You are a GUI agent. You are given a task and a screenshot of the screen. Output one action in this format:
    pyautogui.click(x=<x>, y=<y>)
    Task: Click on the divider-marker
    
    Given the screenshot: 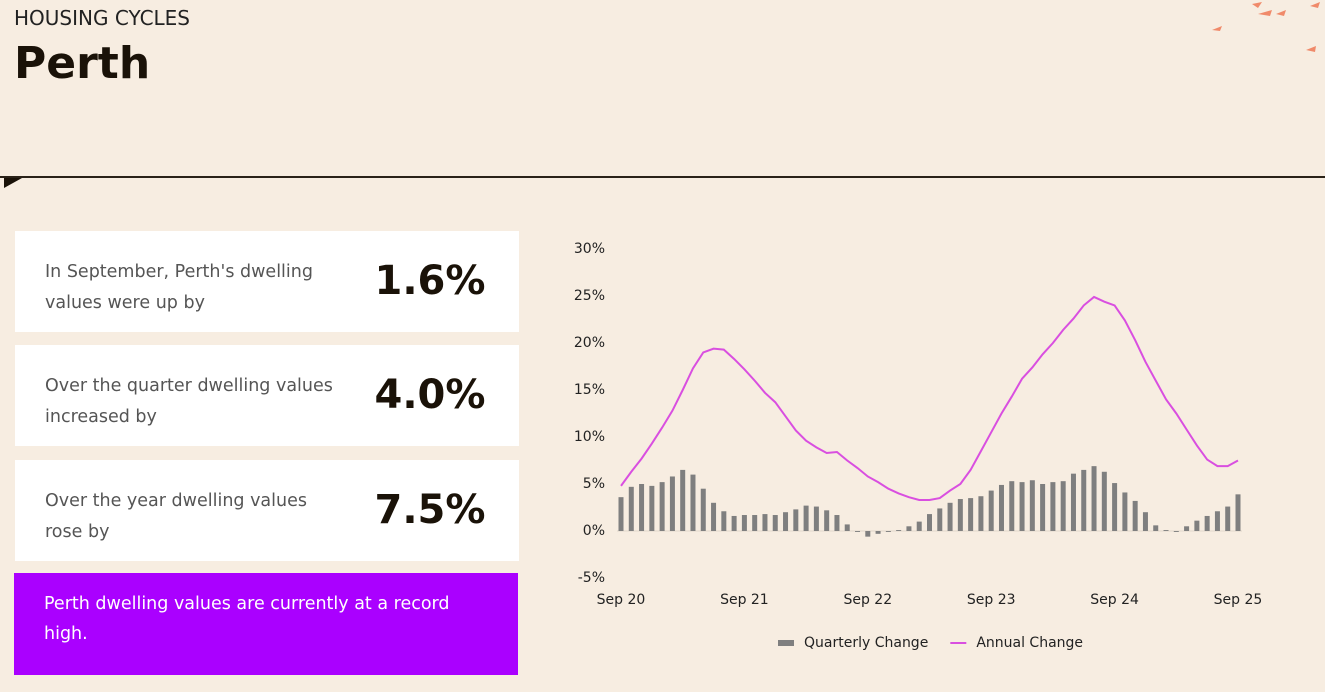 What is the action you would take?
    pyautogui.click(x=13, y=183)
    